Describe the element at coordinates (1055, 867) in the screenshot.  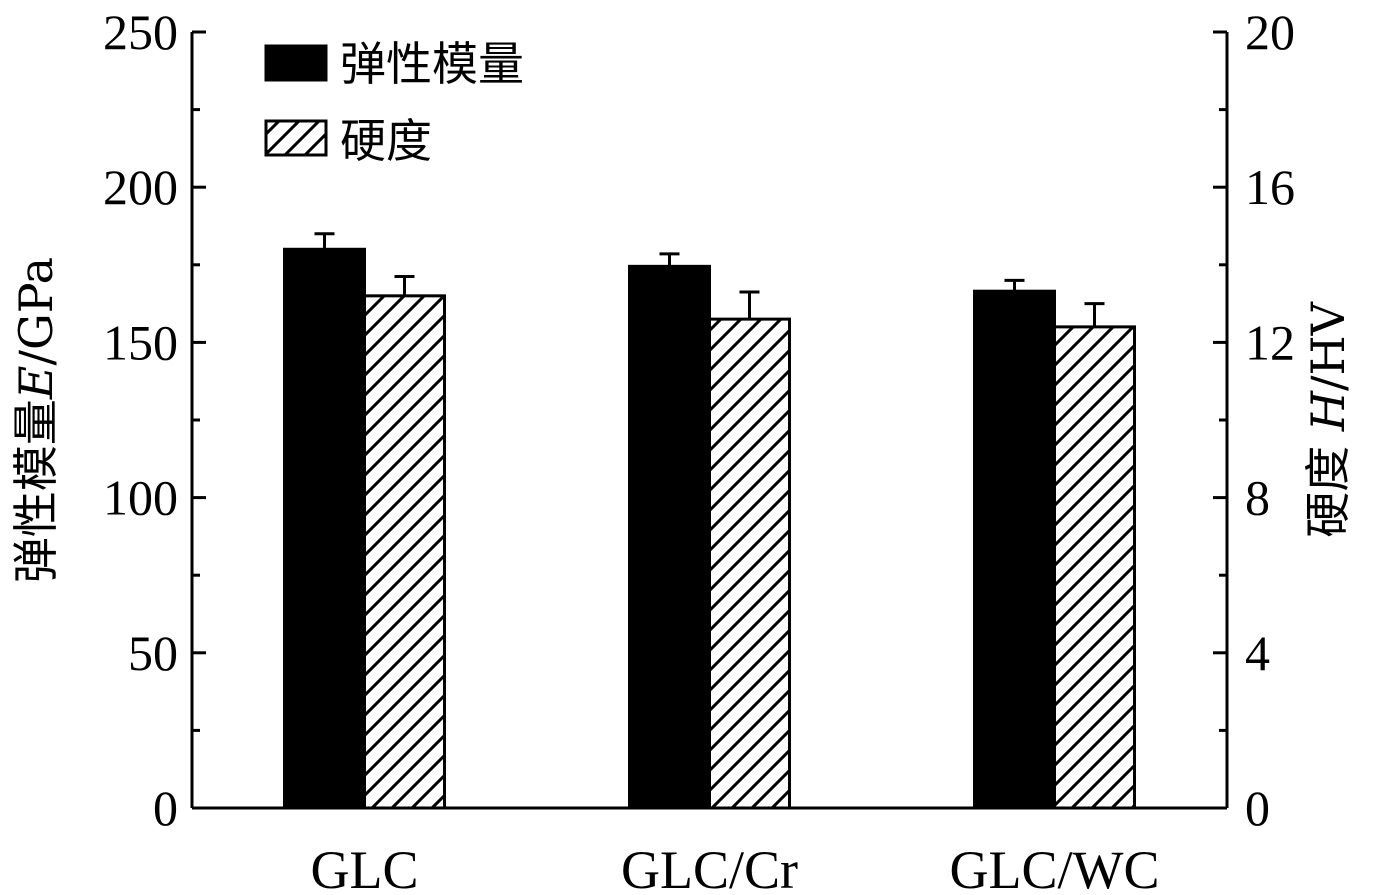
I see `category-label: GLC/WC` at that location.